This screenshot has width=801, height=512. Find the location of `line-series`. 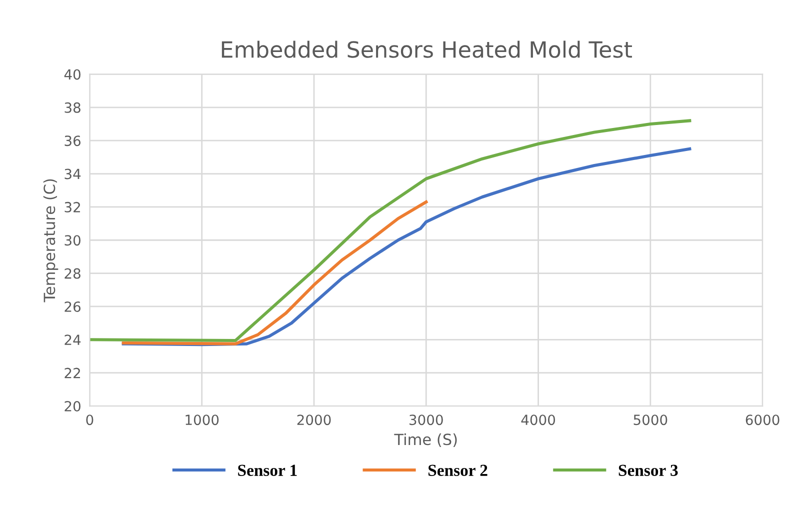

line-series is located at coordinates (275, 273).